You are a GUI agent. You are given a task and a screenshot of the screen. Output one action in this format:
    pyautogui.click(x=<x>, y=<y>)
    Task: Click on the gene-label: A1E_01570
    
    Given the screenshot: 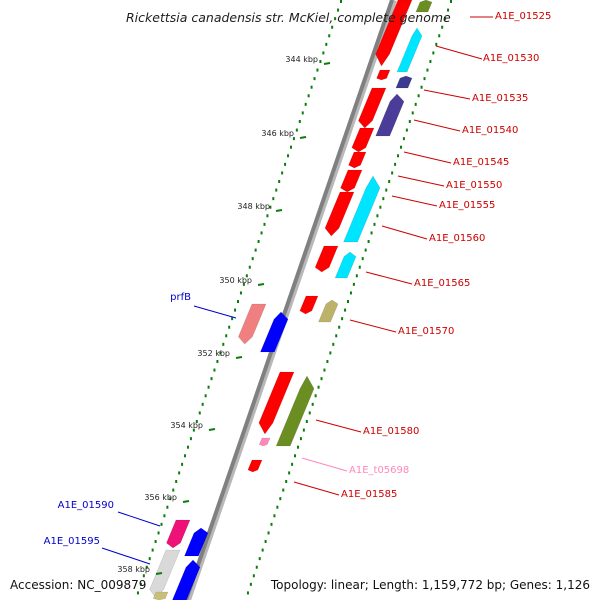 What is the action you would take?
    pyautogui.click(x=426, y=331)
    